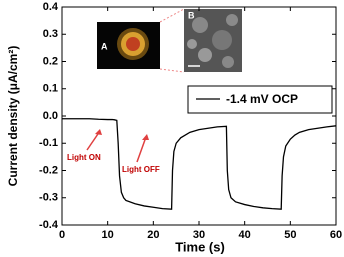  I want to click on y-tick-label: -0.3, so click(48, 198).